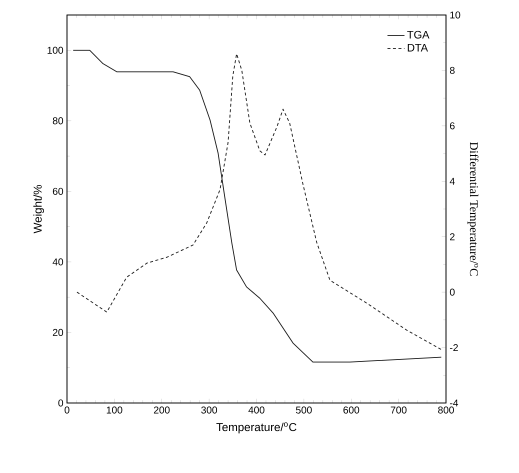  What do you see at coordinates (418, 48) in the screenshot?
I see `legend-label: DTA` at bounding box center [418, 48].